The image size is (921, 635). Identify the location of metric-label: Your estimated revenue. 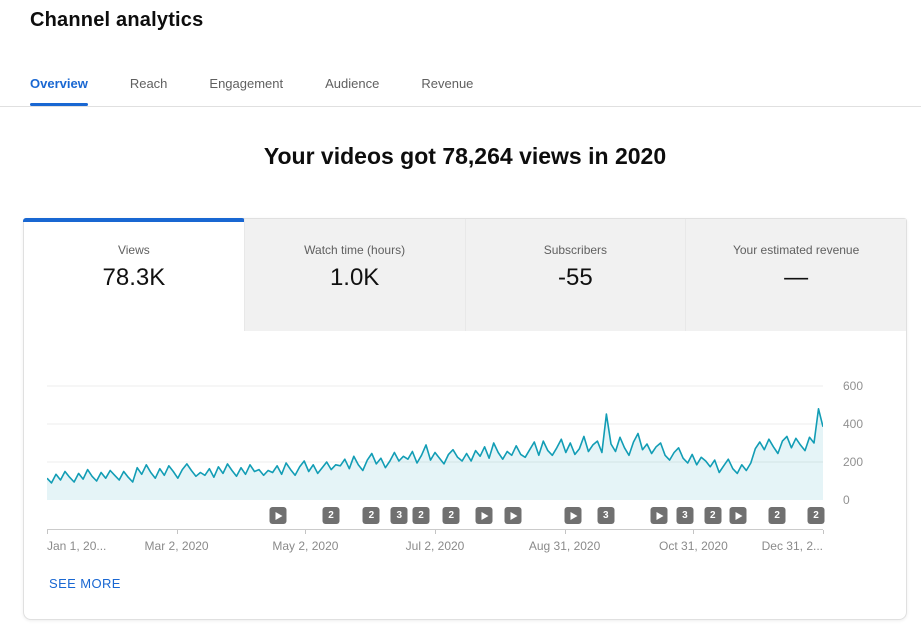
(796, 250).